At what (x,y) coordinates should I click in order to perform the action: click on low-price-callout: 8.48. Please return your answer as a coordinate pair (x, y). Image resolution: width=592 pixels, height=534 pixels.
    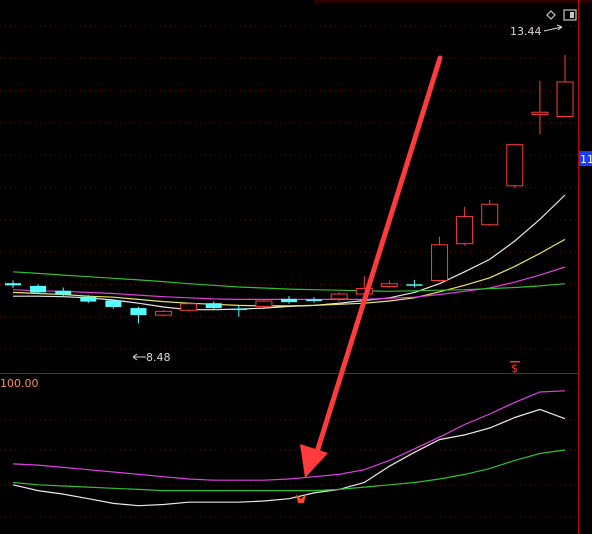
    Looking at the image, I should click on (151, 357).